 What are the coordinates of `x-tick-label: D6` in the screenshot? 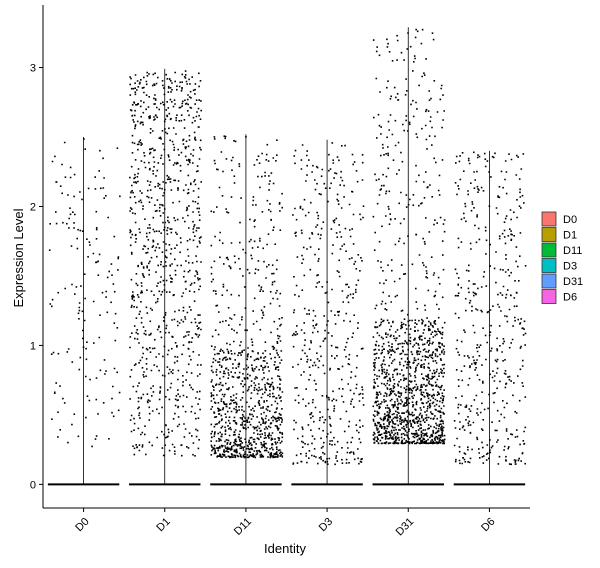 It's located at (488, 525).